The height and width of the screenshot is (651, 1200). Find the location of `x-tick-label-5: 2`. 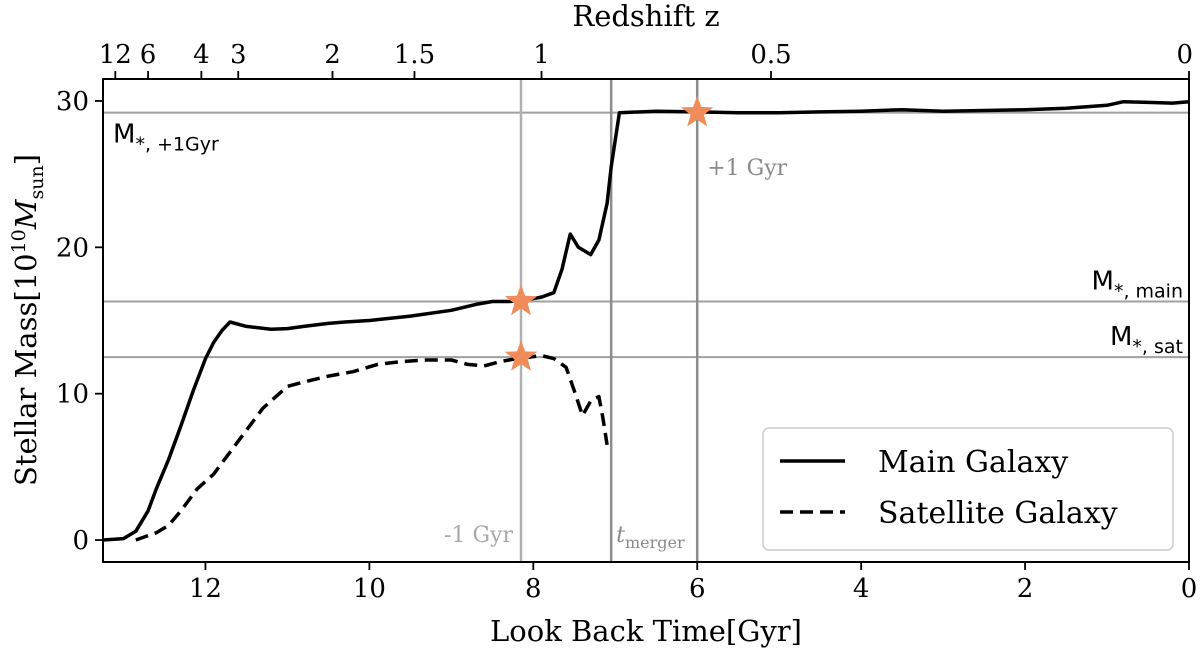

x-tick-label-5: 2 is located at coordinates (1025, 589).